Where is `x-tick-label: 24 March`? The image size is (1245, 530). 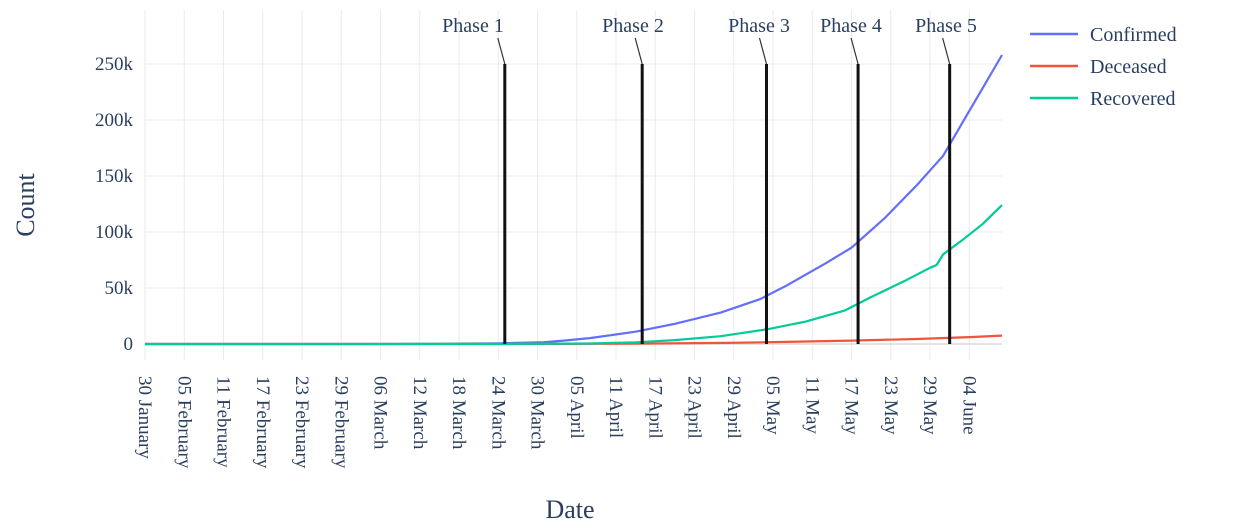
x-tick-label: 24 March is located at coordinates (497, 413).